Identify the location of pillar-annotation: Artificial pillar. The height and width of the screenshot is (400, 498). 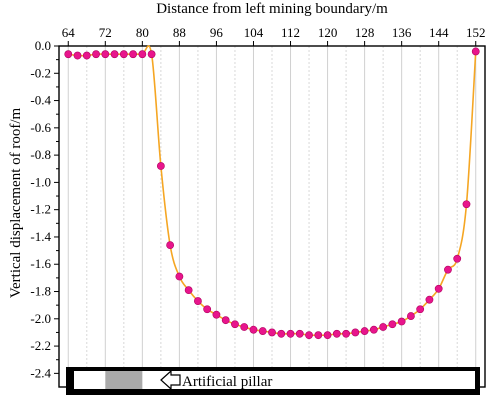
(273, 381).